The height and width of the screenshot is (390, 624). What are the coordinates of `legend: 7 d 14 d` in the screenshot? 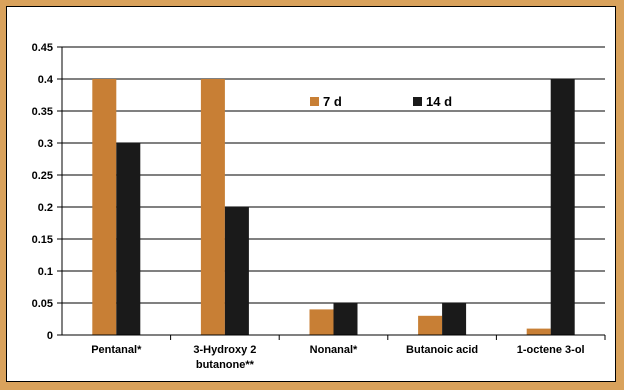 It's located at (381, 101).